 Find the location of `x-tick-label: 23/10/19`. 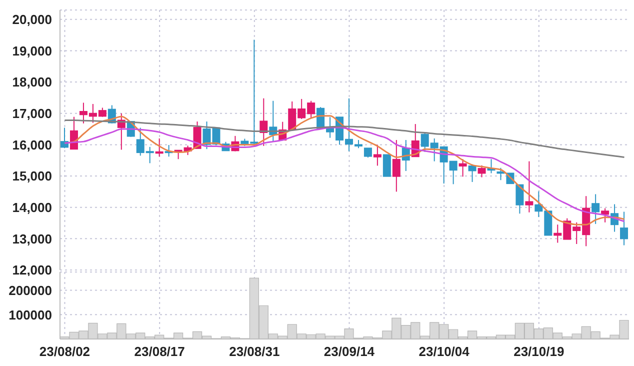

x-tick-label: 23/10/19 is located at coordinates (539, 352).